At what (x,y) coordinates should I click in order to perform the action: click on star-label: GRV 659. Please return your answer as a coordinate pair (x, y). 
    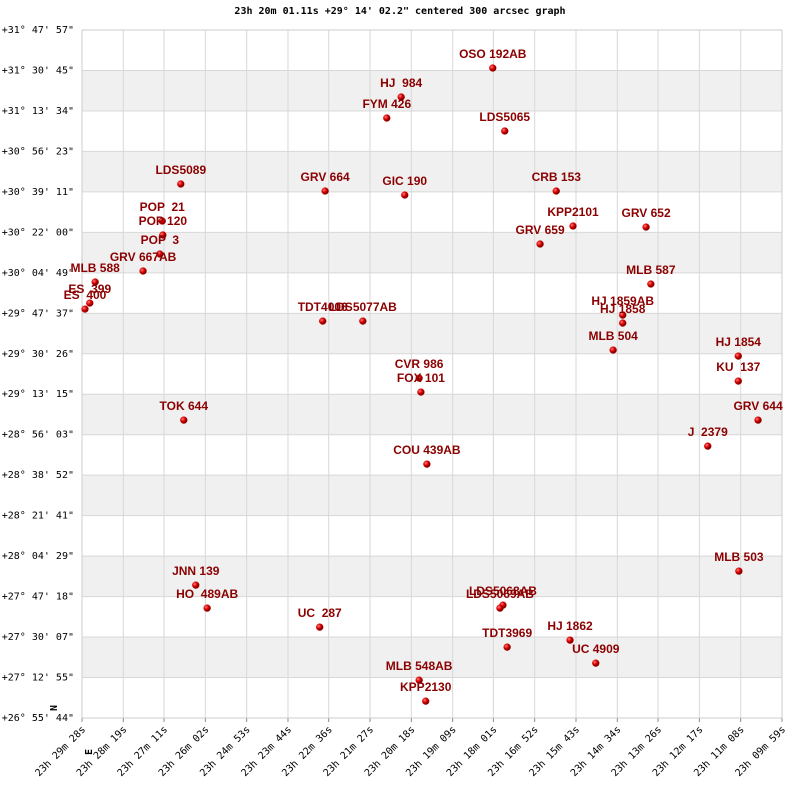
    Looking at the image, I should click on (540, 230).